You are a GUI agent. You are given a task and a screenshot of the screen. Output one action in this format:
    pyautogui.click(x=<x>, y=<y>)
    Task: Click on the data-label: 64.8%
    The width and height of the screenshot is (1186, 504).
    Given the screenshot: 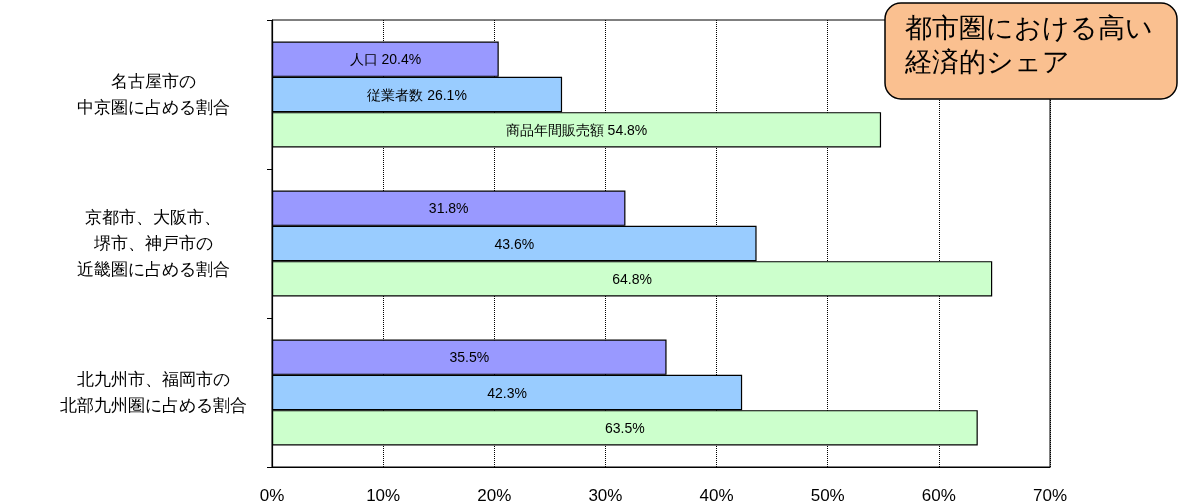 What is the action you would take?
    pyautogui.click(x=632, y=278)
    